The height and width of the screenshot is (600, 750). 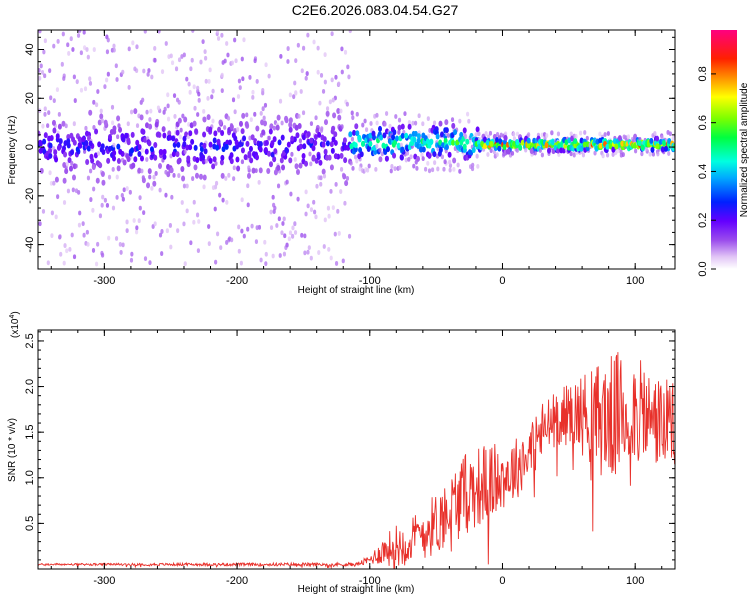 What do you see at coordinates (30, 147) in the screenshot?
I see `spectrogram-y-tick-label: 0` at bounding box center [30, 147].